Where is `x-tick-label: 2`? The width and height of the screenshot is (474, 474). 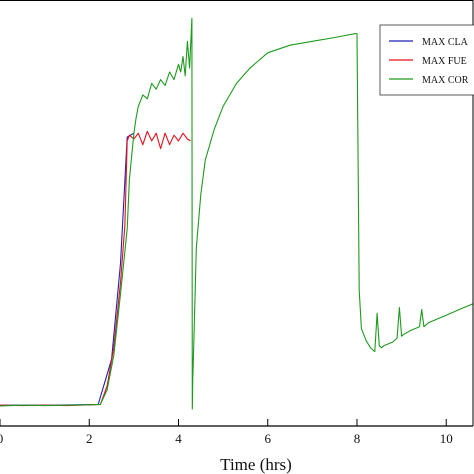
x-tick-label: 2 is located at coordinates (89, 438).